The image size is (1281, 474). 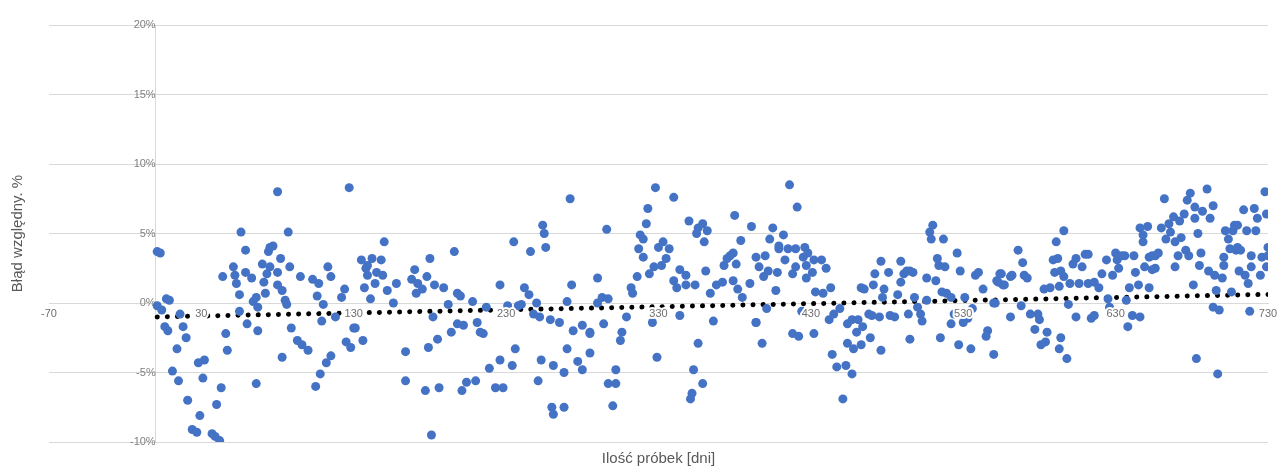 I want to click on x-tick-label: 330, so click(x=658, y=312).